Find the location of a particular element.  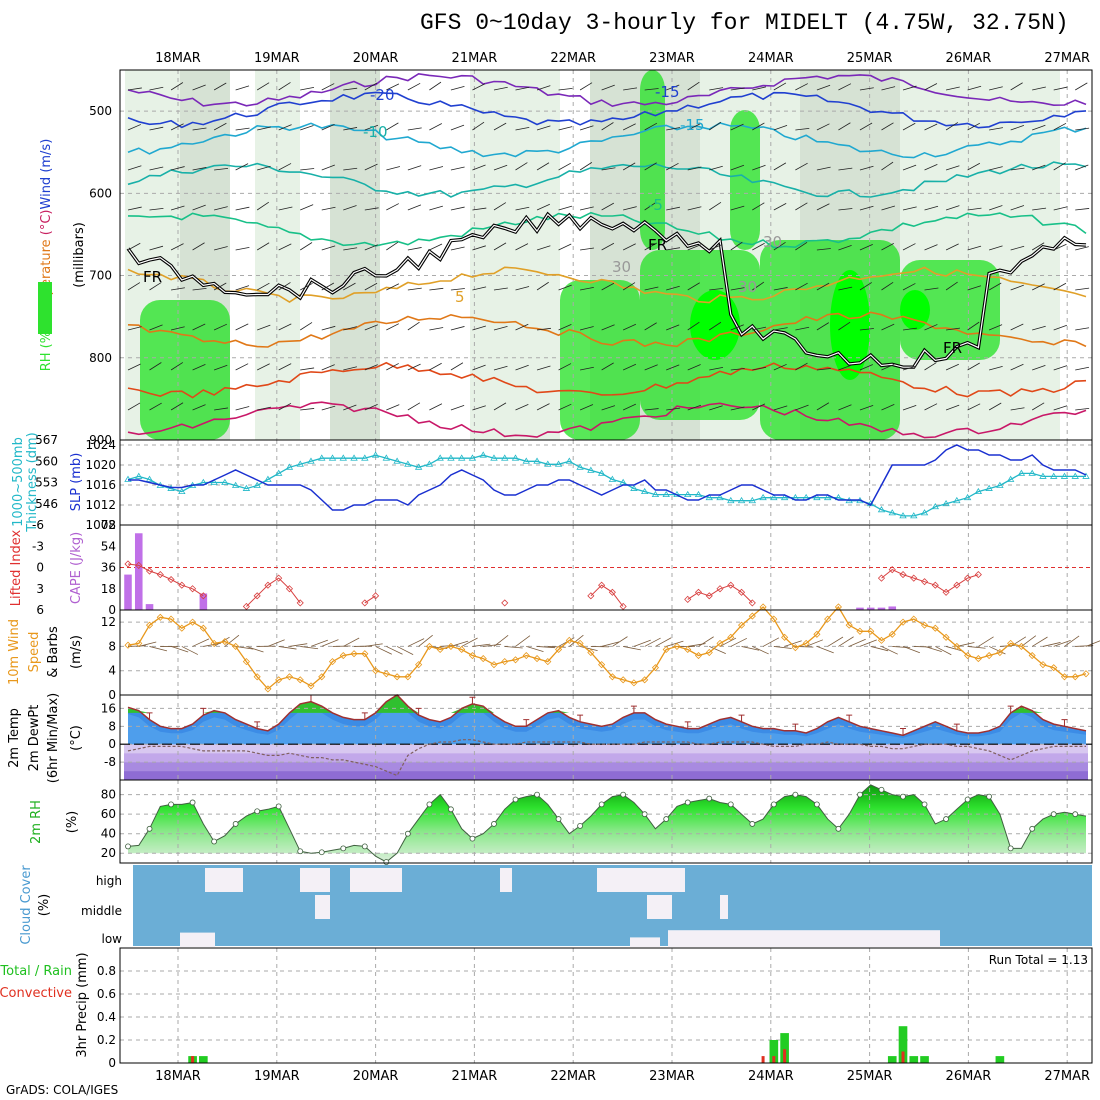

credit-label: GrADS: COLA/IGES is located at coordinates (62, 1090).